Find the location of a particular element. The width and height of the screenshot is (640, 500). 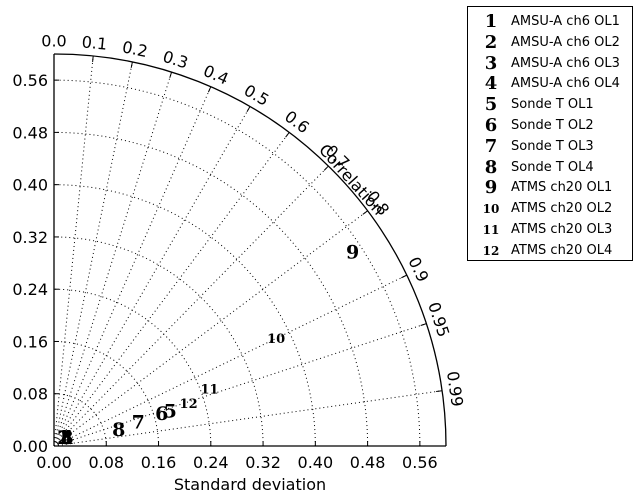

legend-marker: 1 is located at coordinates (491, 21).